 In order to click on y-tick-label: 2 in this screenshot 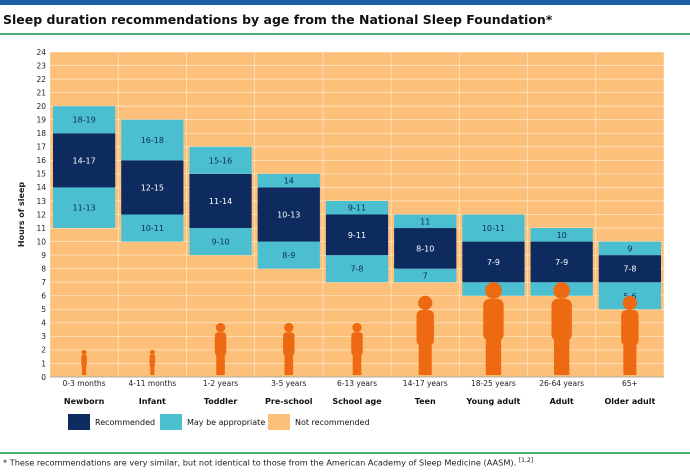, I will do `click(43, 350)`.